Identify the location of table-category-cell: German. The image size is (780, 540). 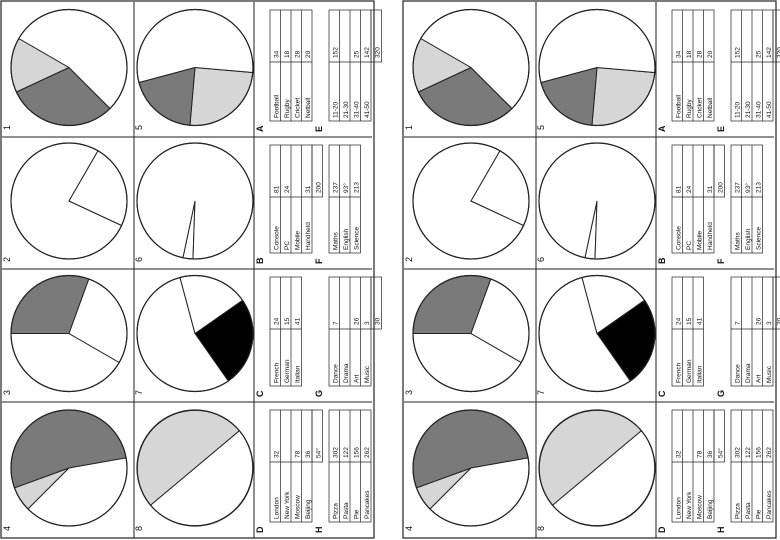
(287, 371).